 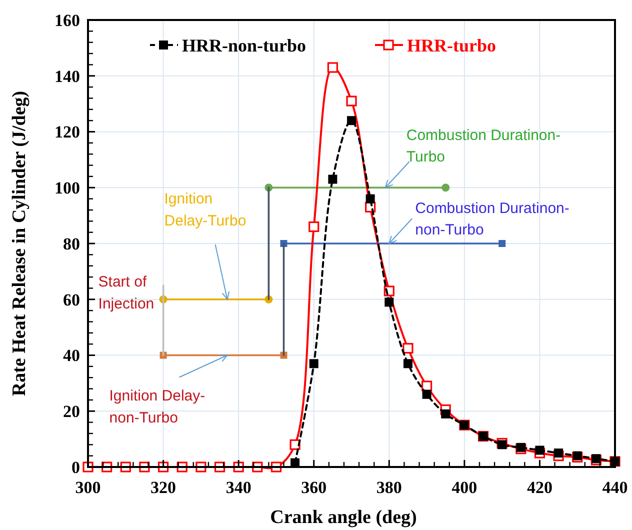 I want to click on annotation: Start of Injection, so click(x=126, y=293).